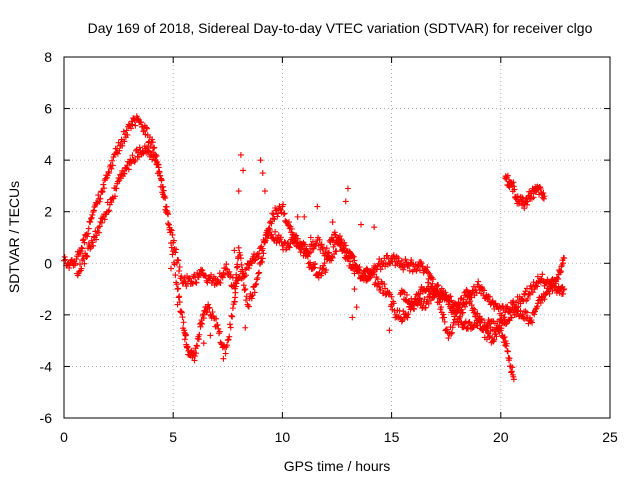 The image size is (640, 480). Describe the element at coordinates (64, 437) in the screenshot. I see `x-tick-label: 0` at that location.